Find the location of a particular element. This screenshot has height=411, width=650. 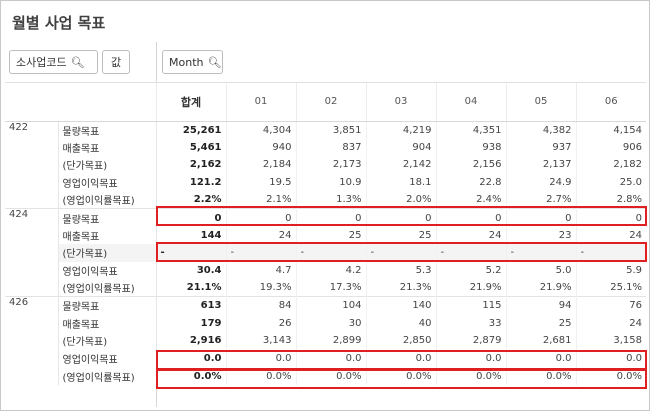

month-value-cell: 115 is located at coordinates (470, 305).